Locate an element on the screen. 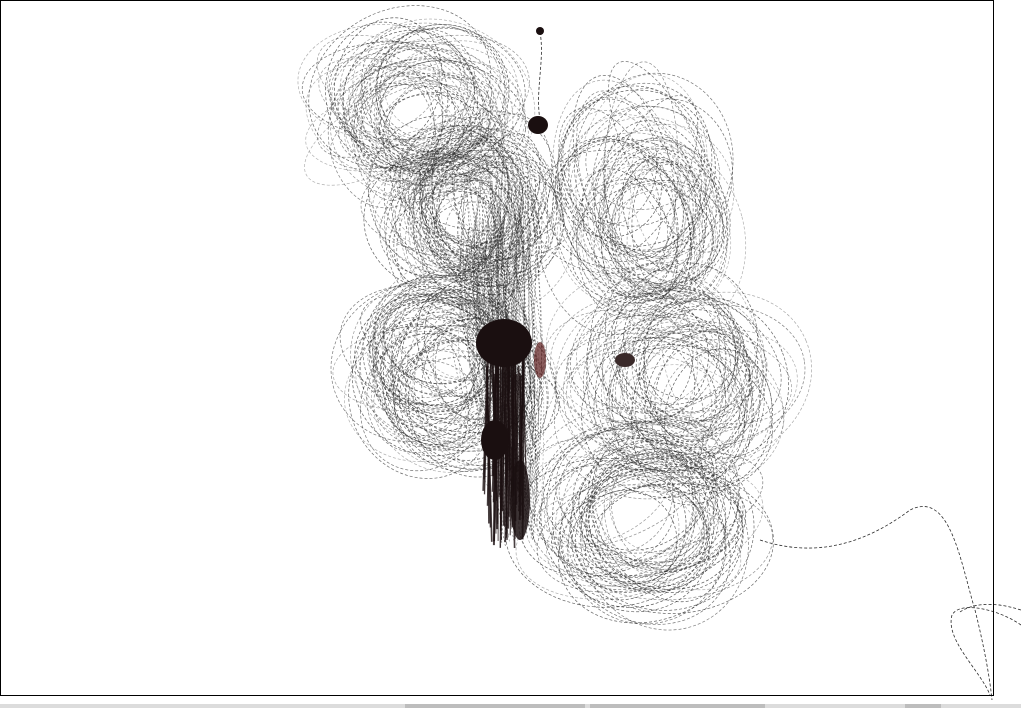 This screenshot has height=708, width=1021. lower-column is located at coordinates (520, 500).